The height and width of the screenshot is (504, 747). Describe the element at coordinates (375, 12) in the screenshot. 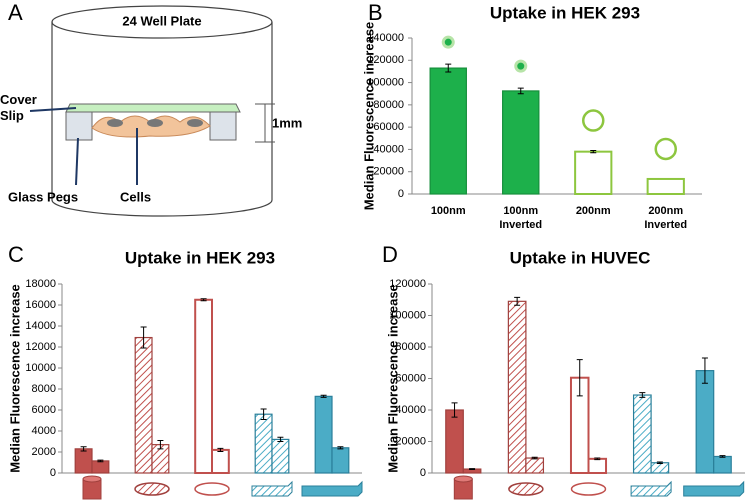

I see `panel-letter: B` at that location.